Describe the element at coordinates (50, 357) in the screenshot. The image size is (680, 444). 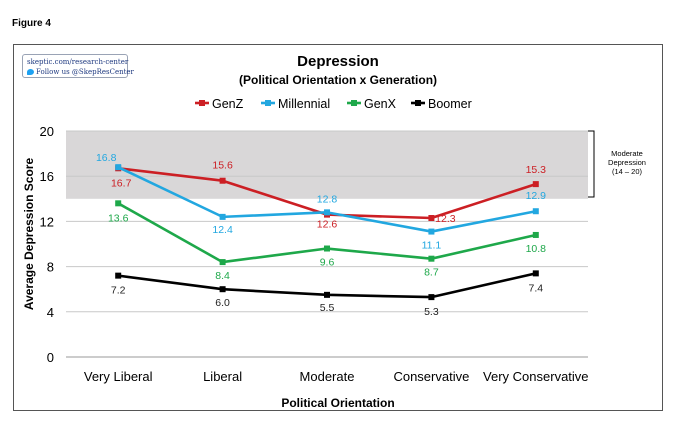
I see `y-tick-label: 0` at that location.